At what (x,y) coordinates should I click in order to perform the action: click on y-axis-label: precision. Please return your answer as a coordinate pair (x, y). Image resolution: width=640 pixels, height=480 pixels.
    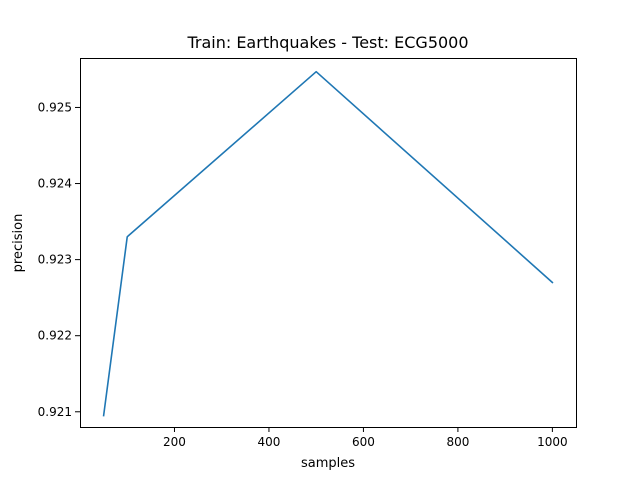
    Looking at the image, I should click on (18, 243).